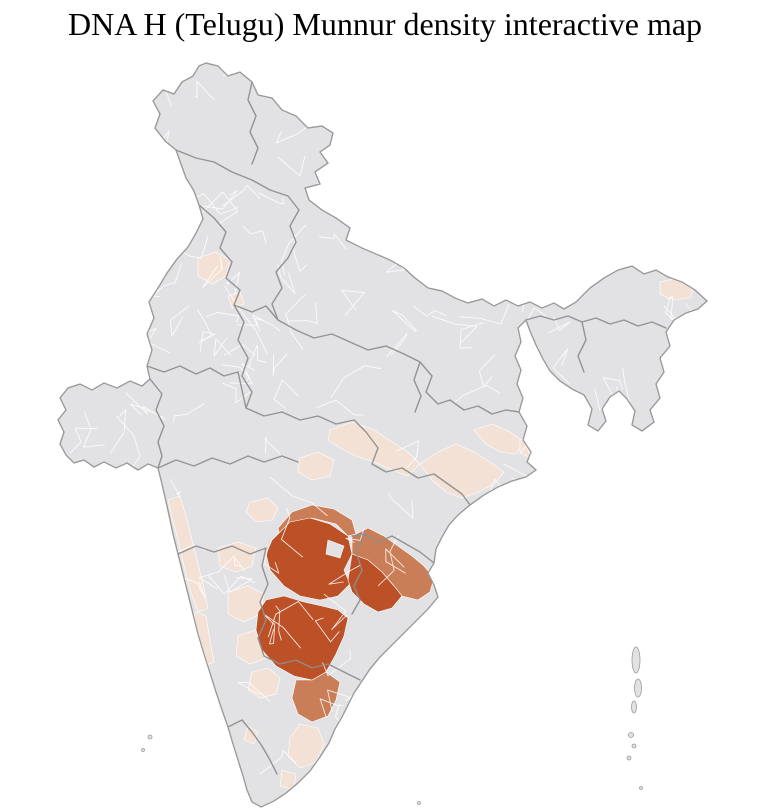 Image resolution: width=770 pixels, height=811 pixels. Describe the element at coordinates (335, 549) in the screenshot. I see `district-inclusion` at that location.